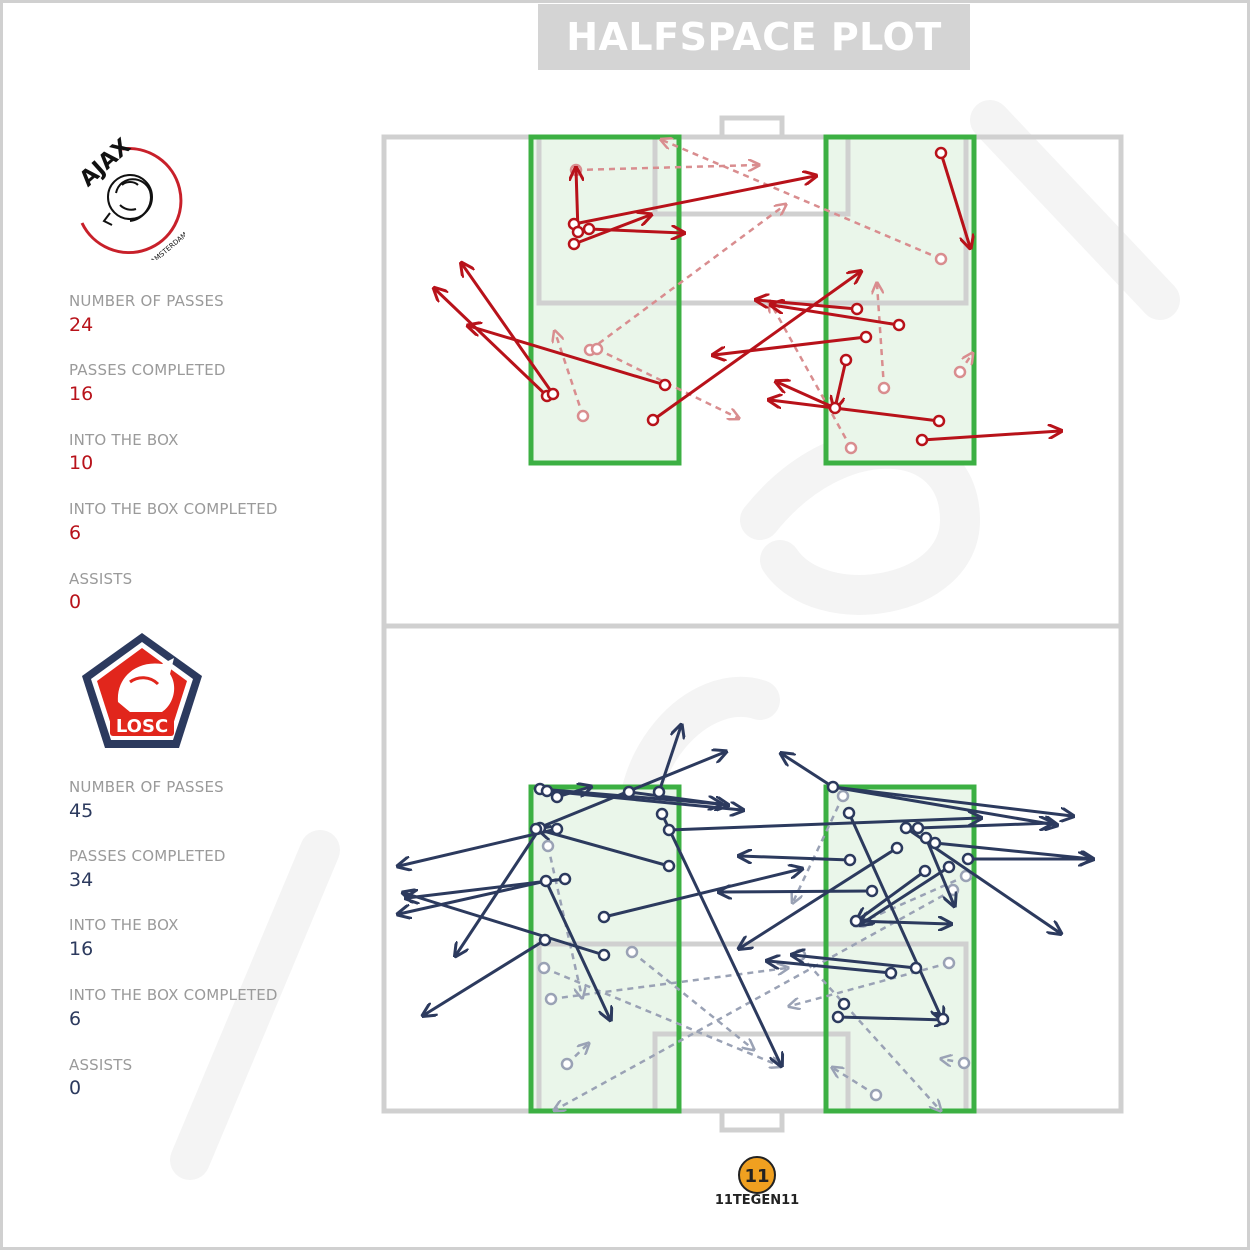 The height and width of the screenshot is (1250, 1250). I want to click on home-completed-origins, so click(744, 296).